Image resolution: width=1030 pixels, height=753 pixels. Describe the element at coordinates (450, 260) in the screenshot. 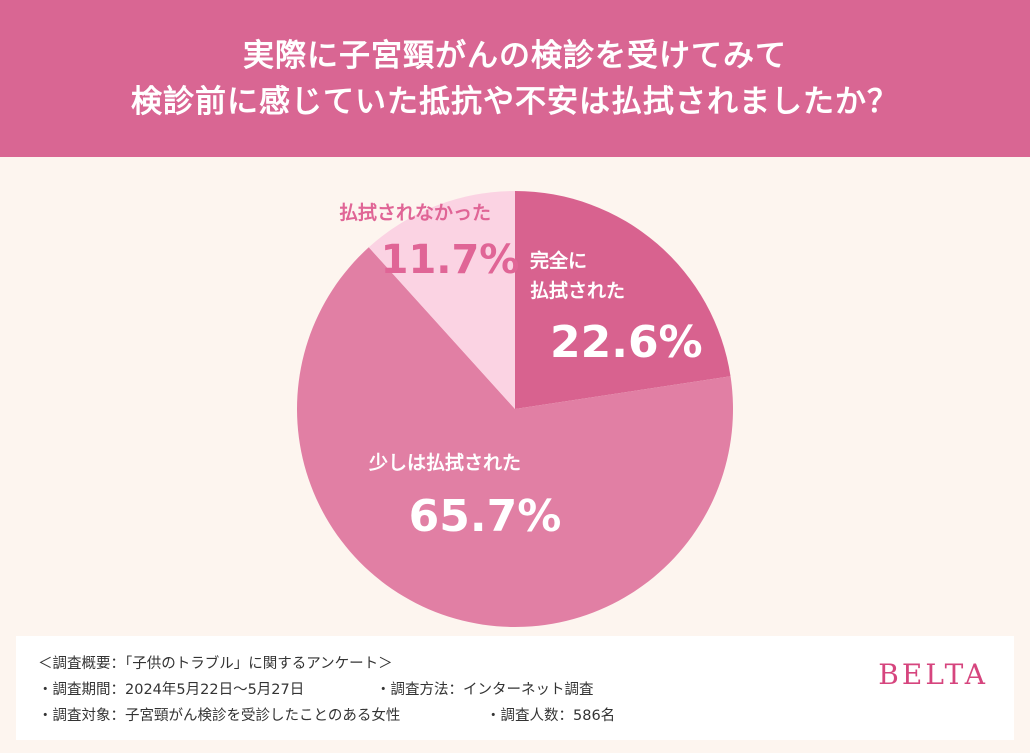

I see `slice-value-2: 11.7%` at that location.